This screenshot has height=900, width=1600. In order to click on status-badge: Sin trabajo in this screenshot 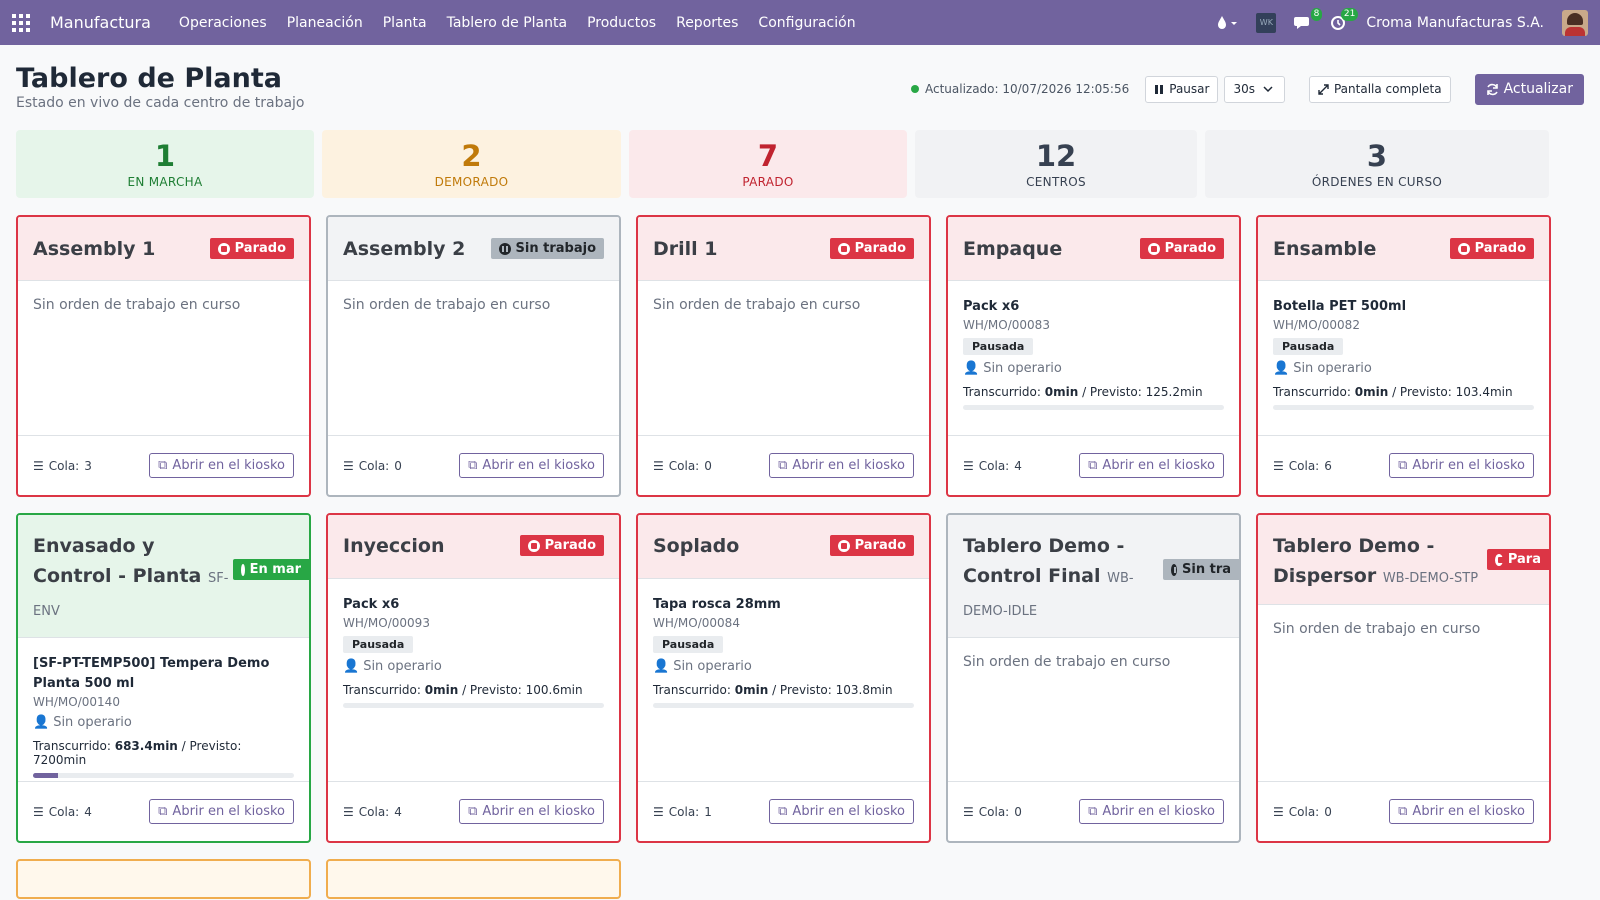, I will do `click(547, 248)`.